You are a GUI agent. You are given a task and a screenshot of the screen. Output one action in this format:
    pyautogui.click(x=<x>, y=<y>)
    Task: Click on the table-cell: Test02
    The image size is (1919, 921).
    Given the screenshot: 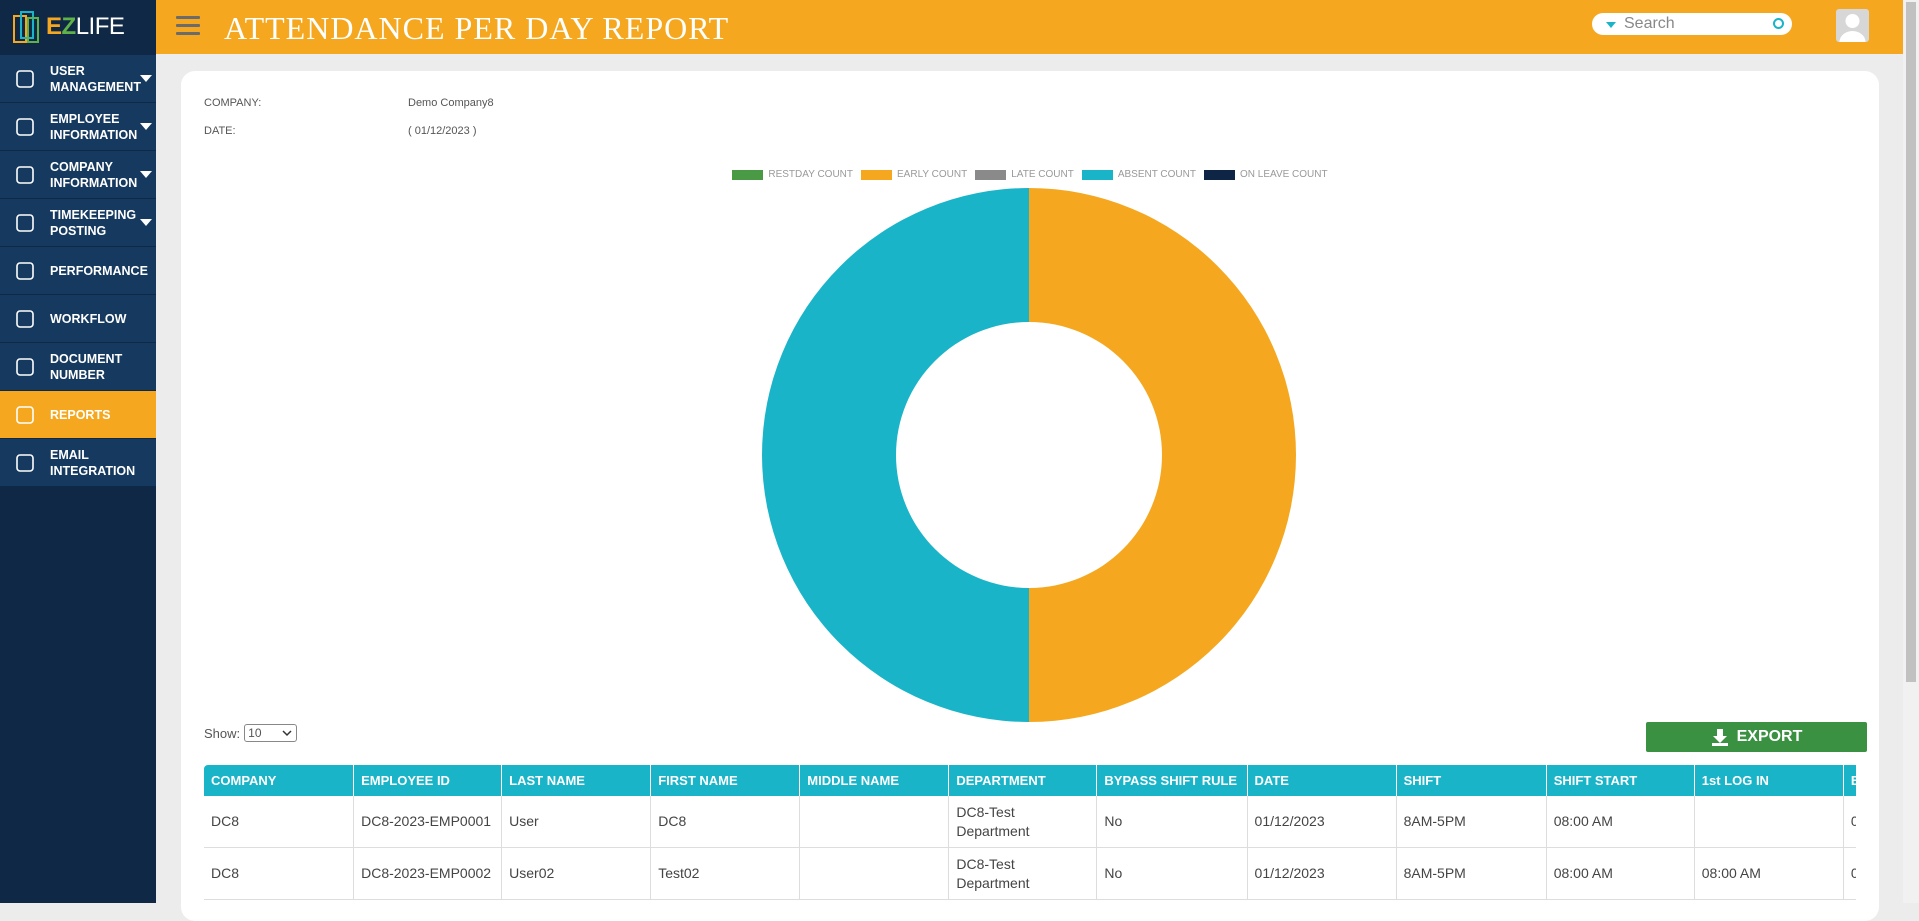 What is the action you would take?
    pyautogui.click(x=725, y=873)
    